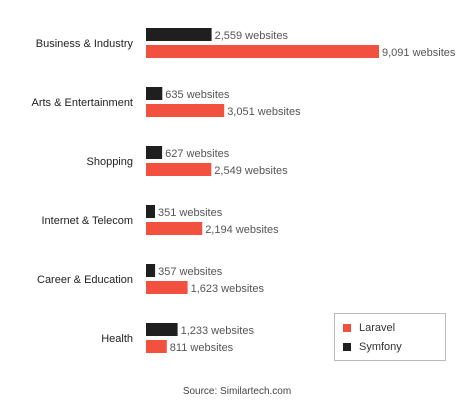 Image resolution: width=474 pixels, height=406 pixels. Describe the element at coordinates (264, 112) in the screenshot. I see `value-label-laravel: 3,051 websites` at that location.